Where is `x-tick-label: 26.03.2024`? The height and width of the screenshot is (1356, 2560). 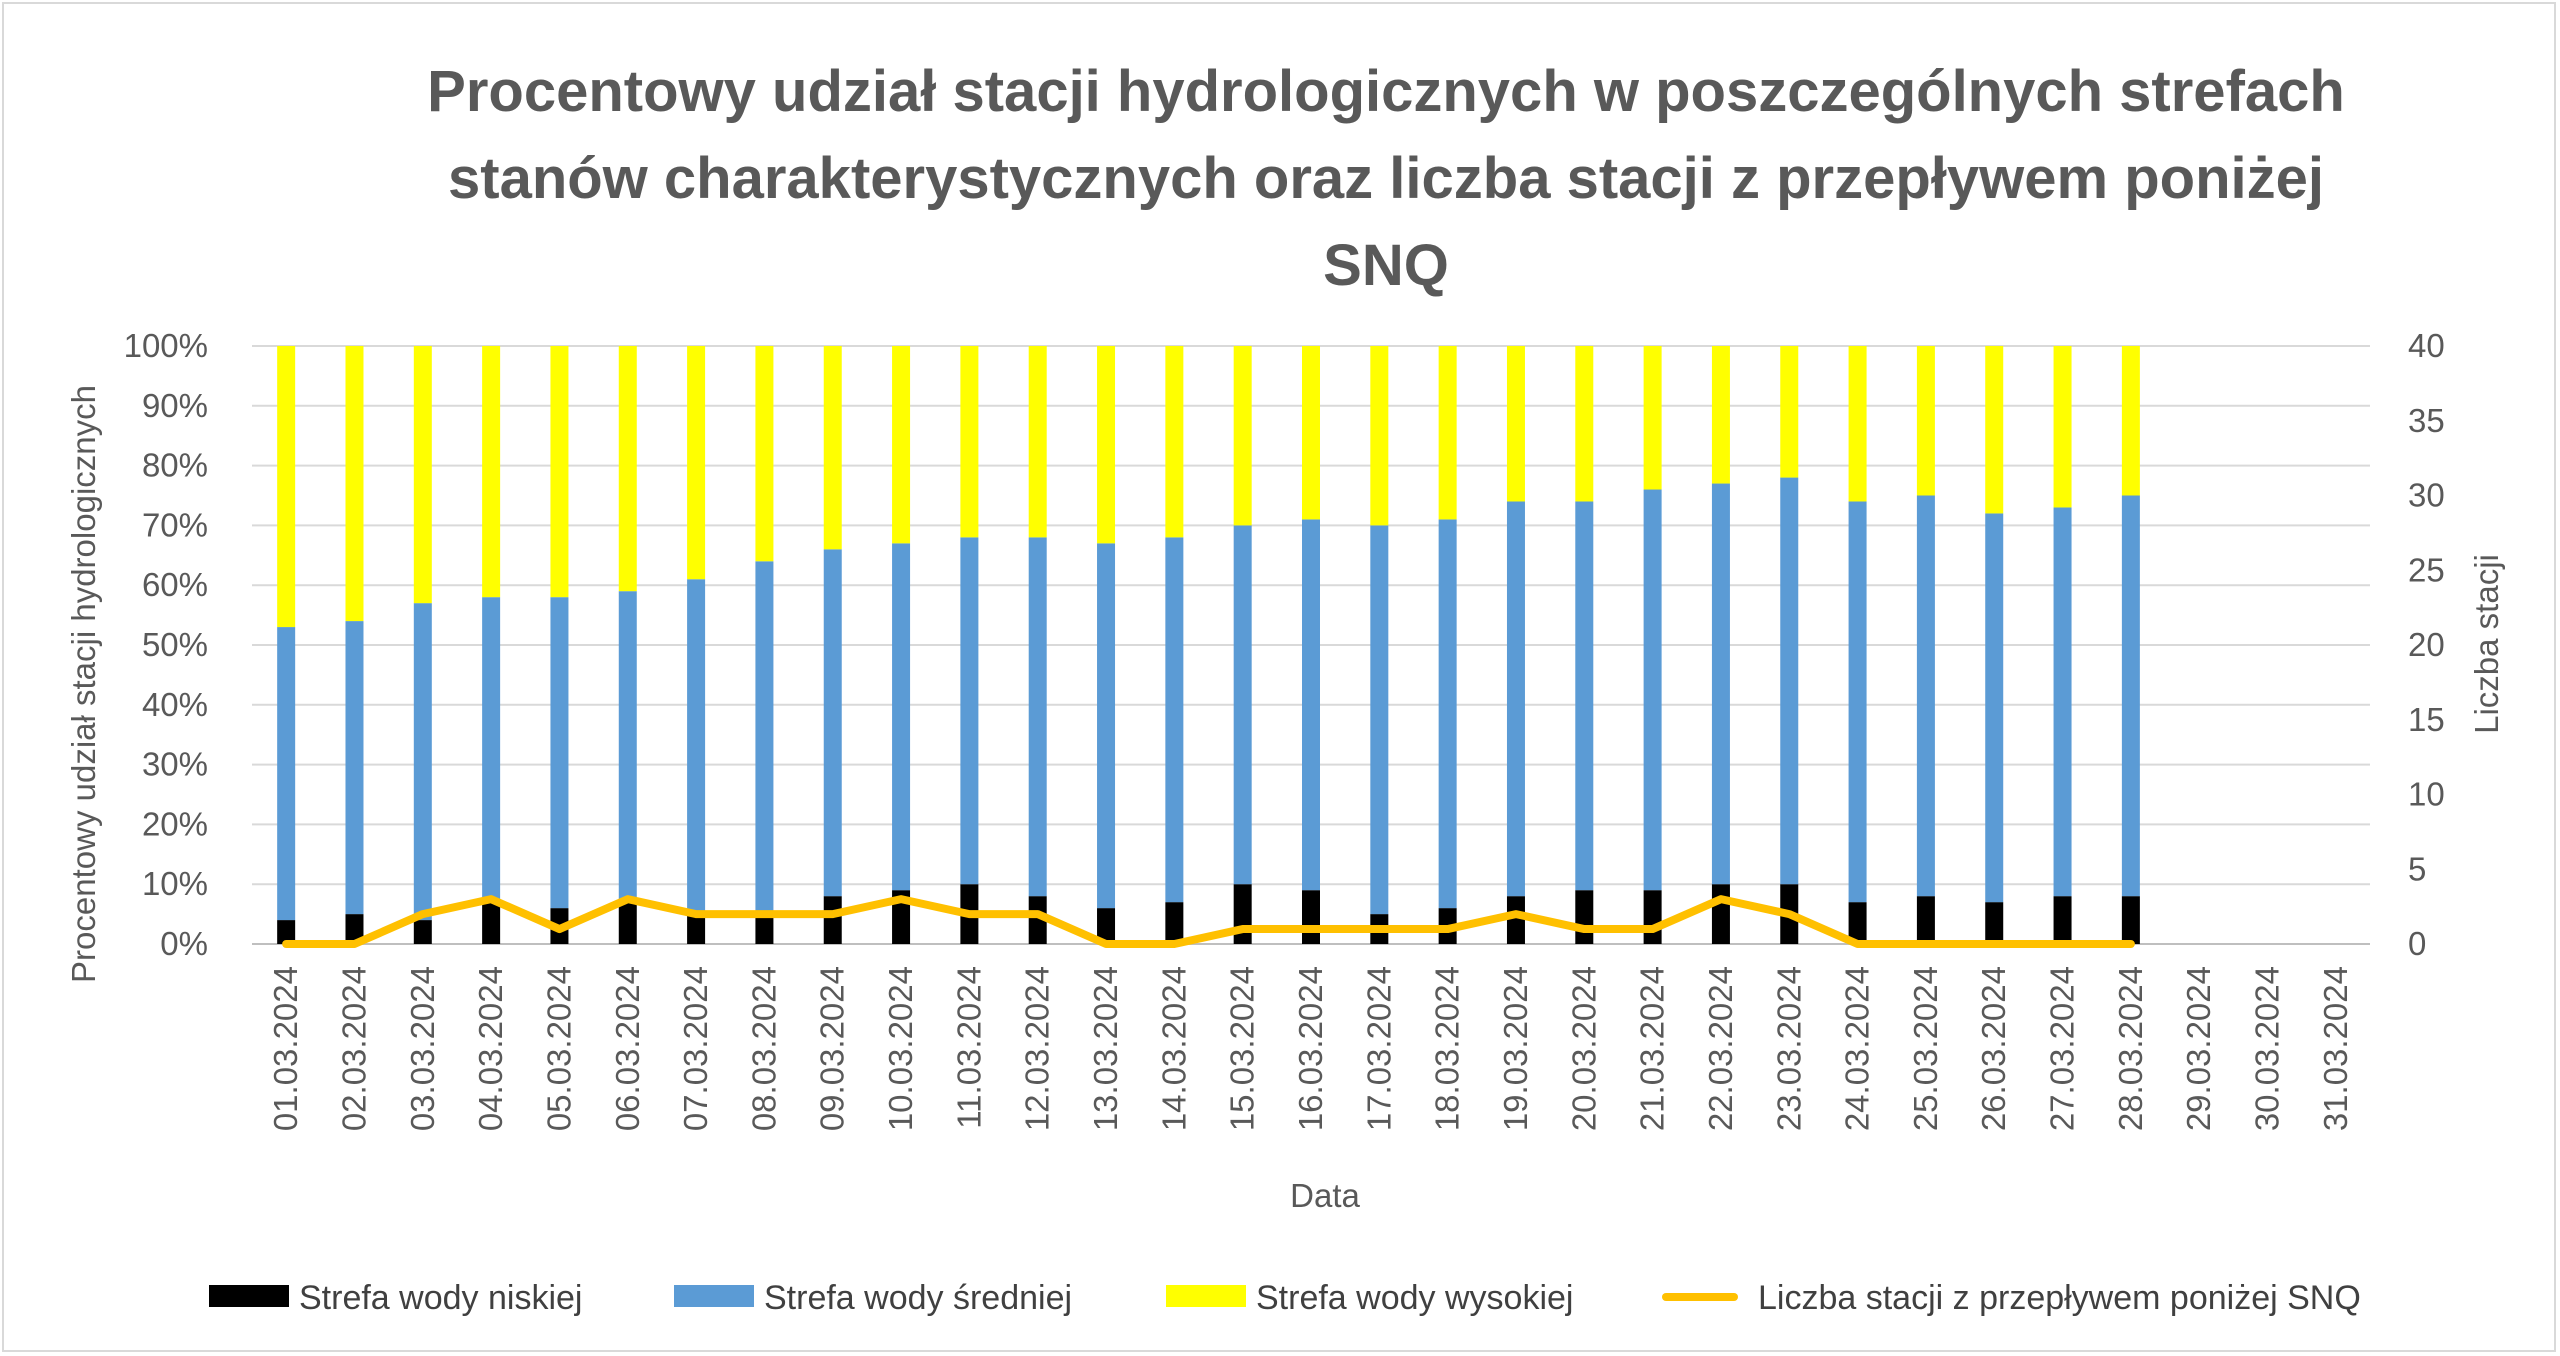
x-tick-label: 26.03.2024 is located at coordinates (1993, 1048).